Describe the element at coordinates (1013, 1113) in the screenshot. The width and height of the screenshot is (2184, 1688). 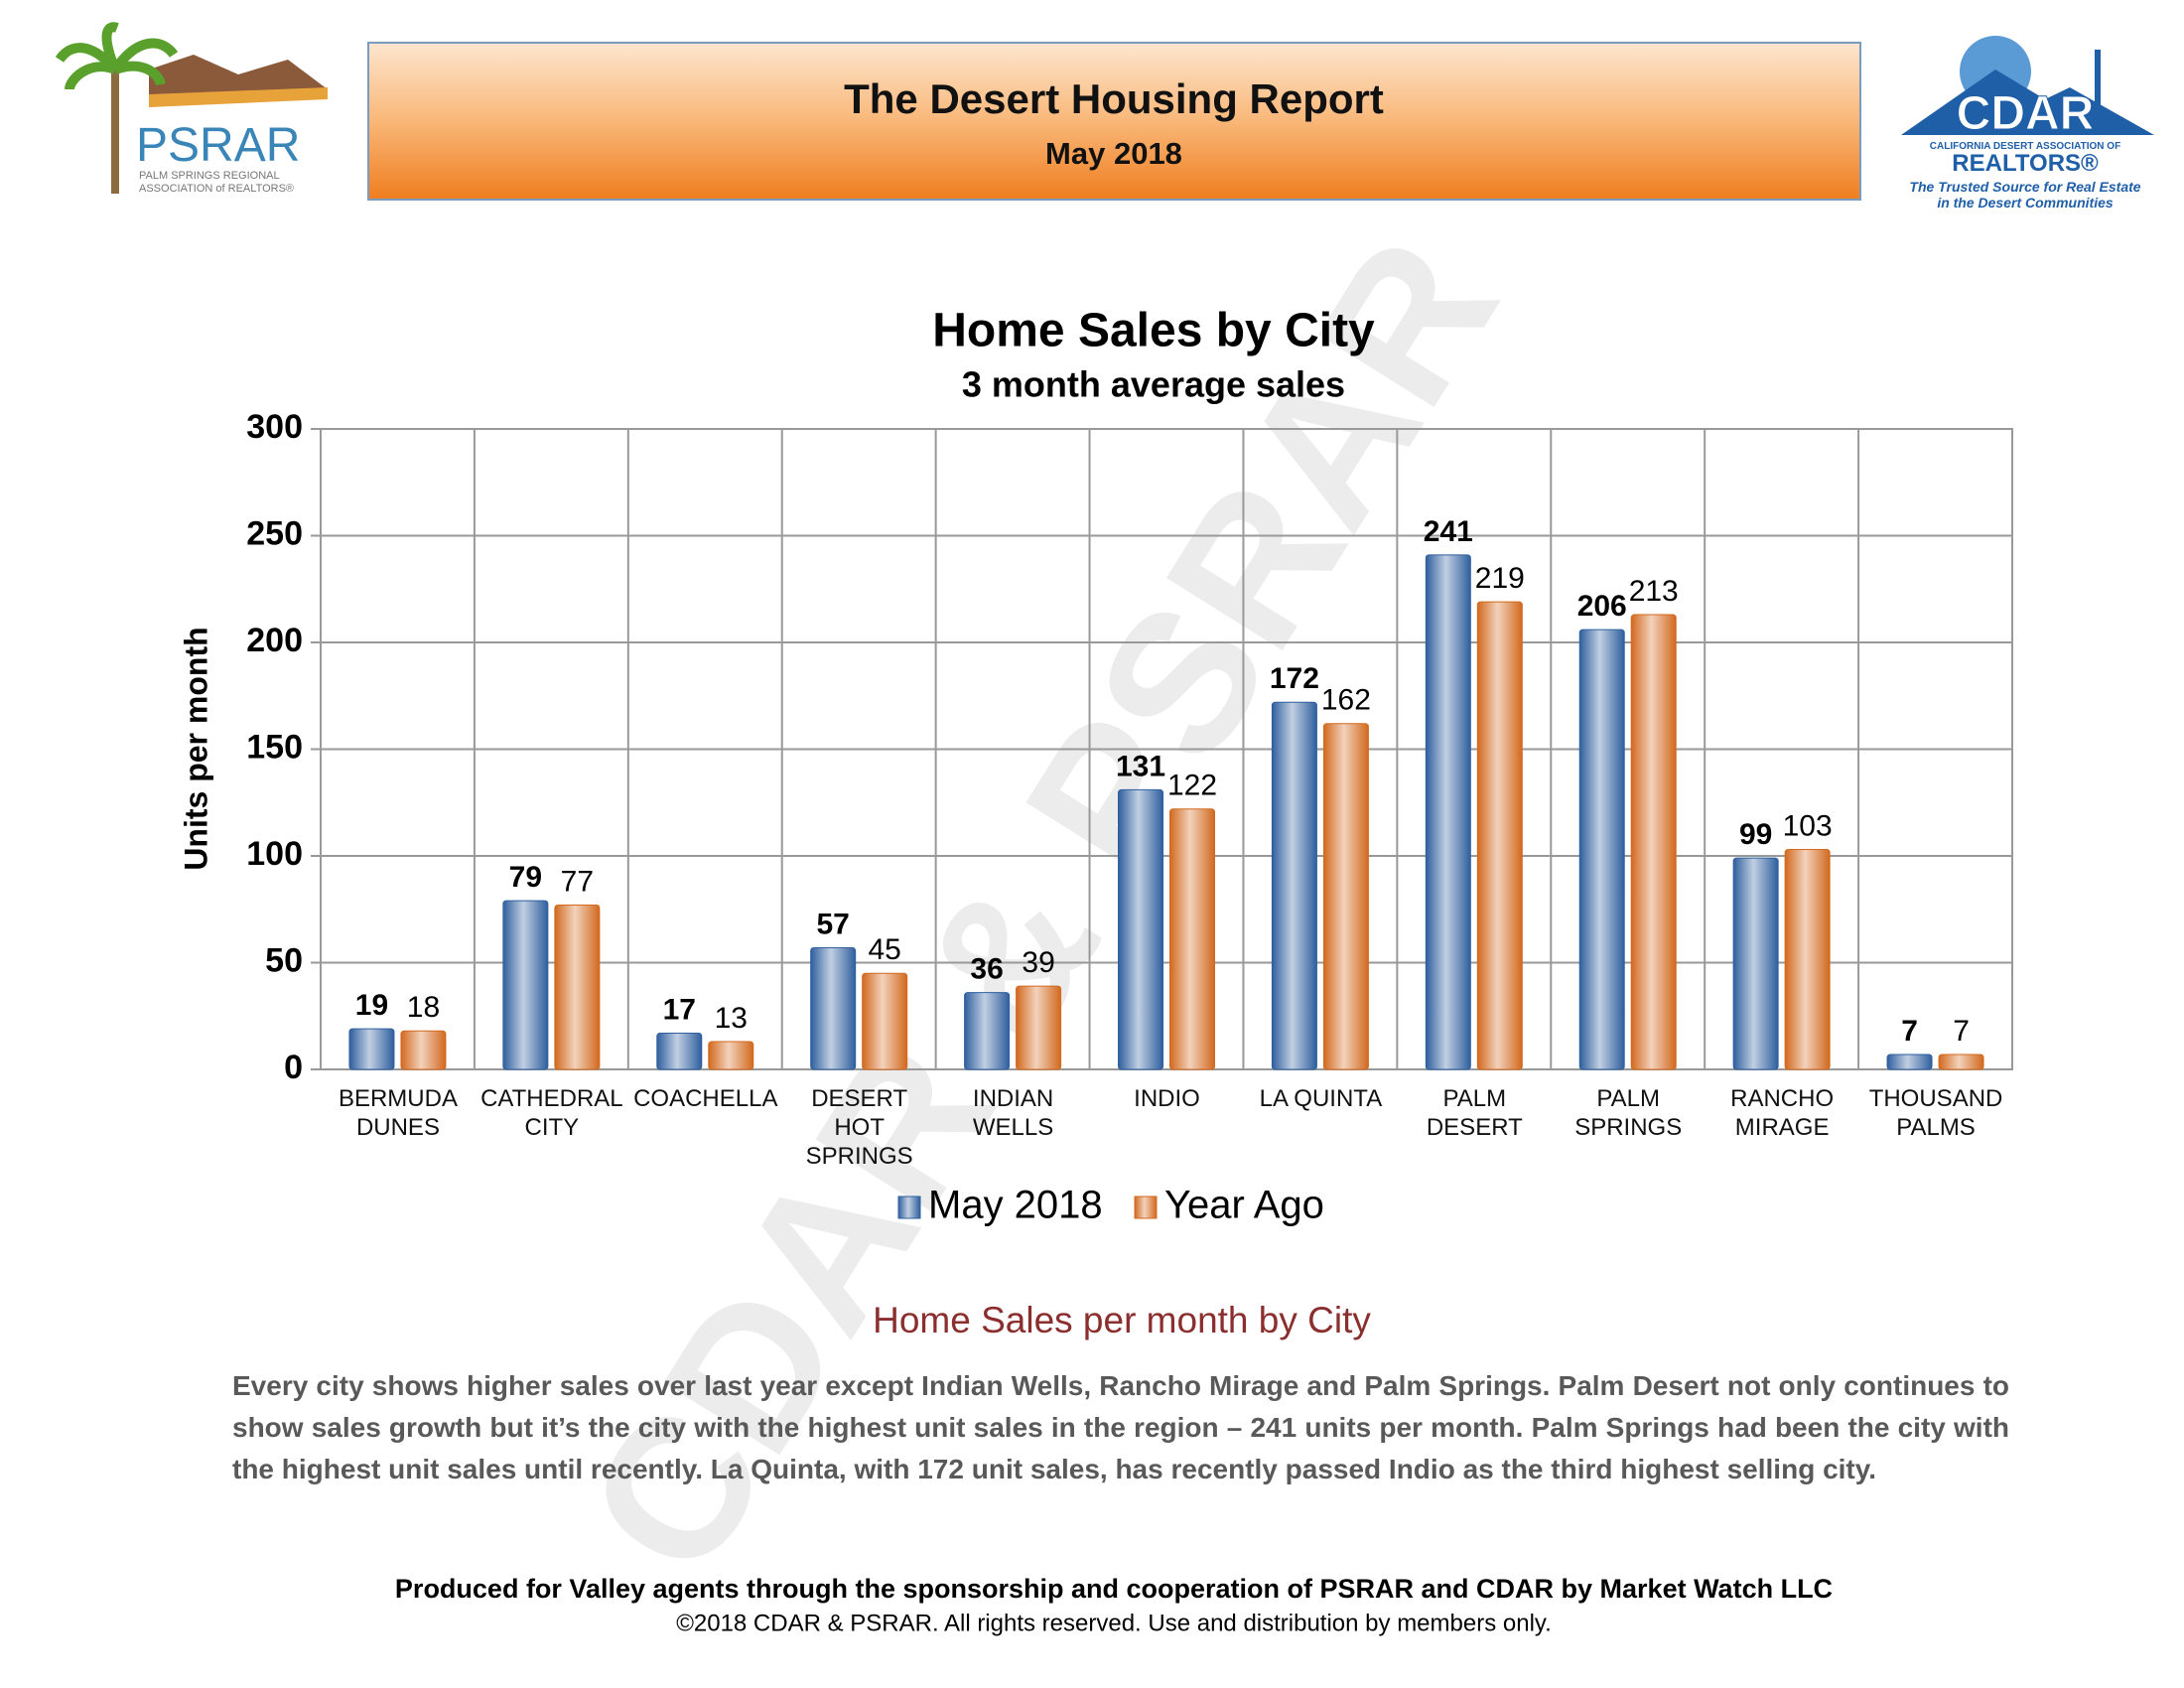
I see `x-tick-label: INDIAN WELLS` at that location.